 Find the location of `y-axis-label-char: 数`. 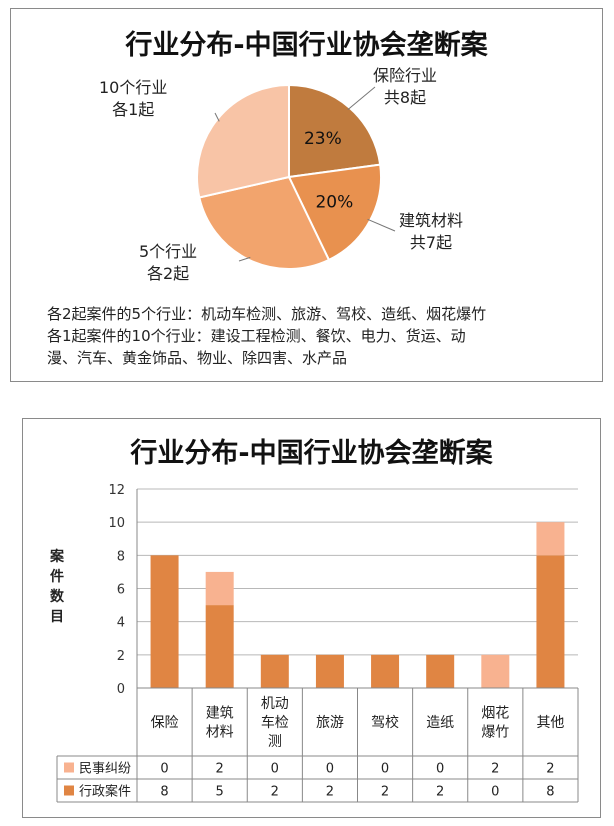

y-axis-label-char: 数 is located at coordinates (57, 596).